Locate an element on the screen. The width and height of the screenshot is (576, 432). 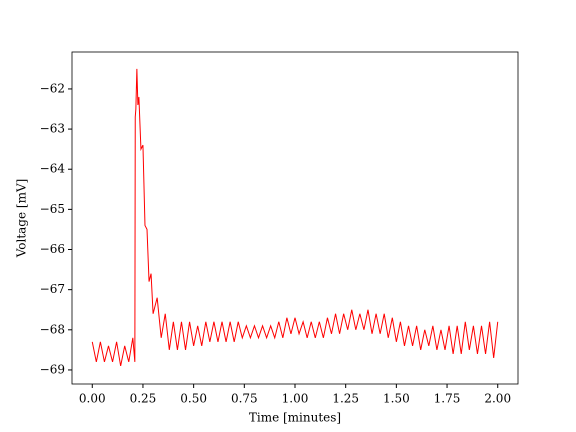
y-tick-label: −69 is located at coordinates (52, 369).